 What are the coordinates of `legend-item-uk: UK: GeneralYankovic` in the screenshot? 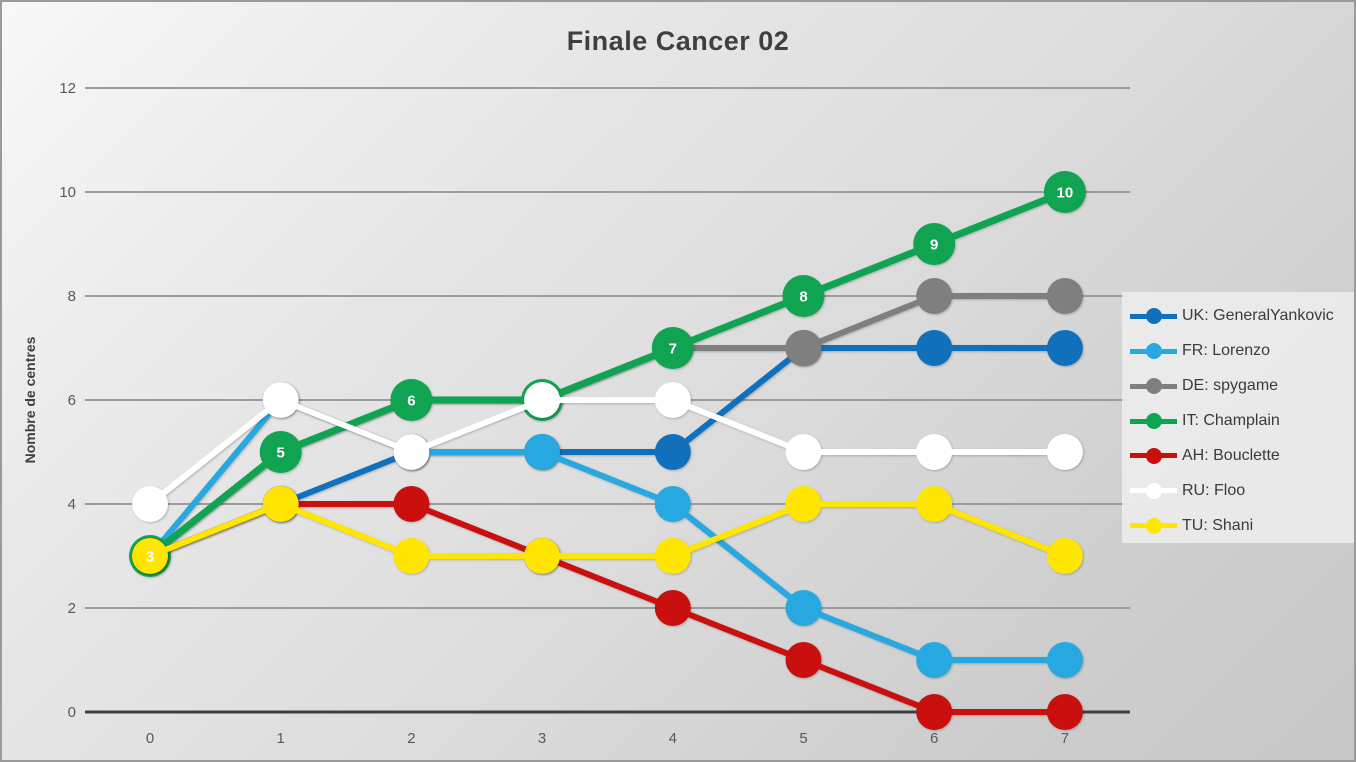 It's located at (1238, 316).